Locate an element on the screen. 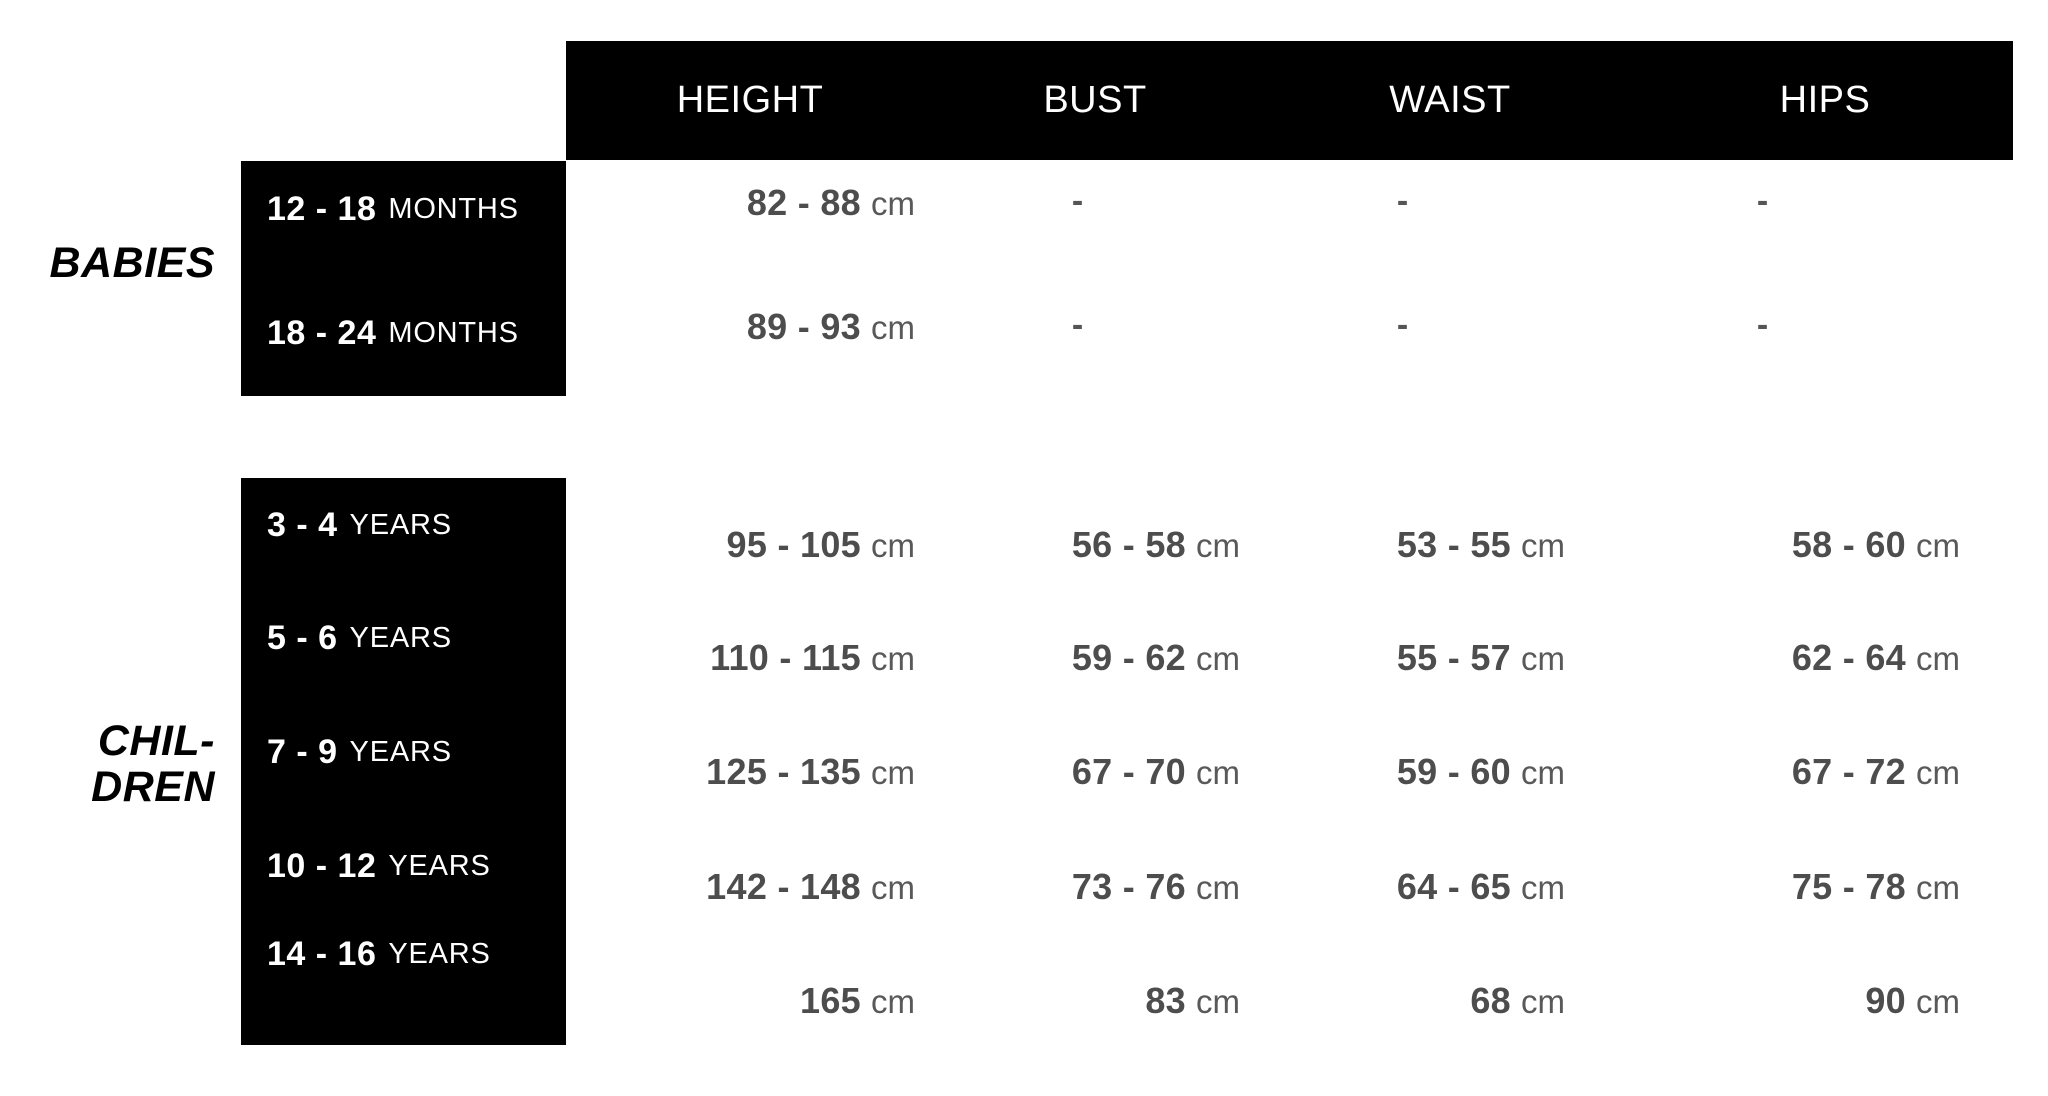 This screenshot has width=2048, height=1096. value-waist: 64 - 65 cm is located at coordinates (1402, 891).